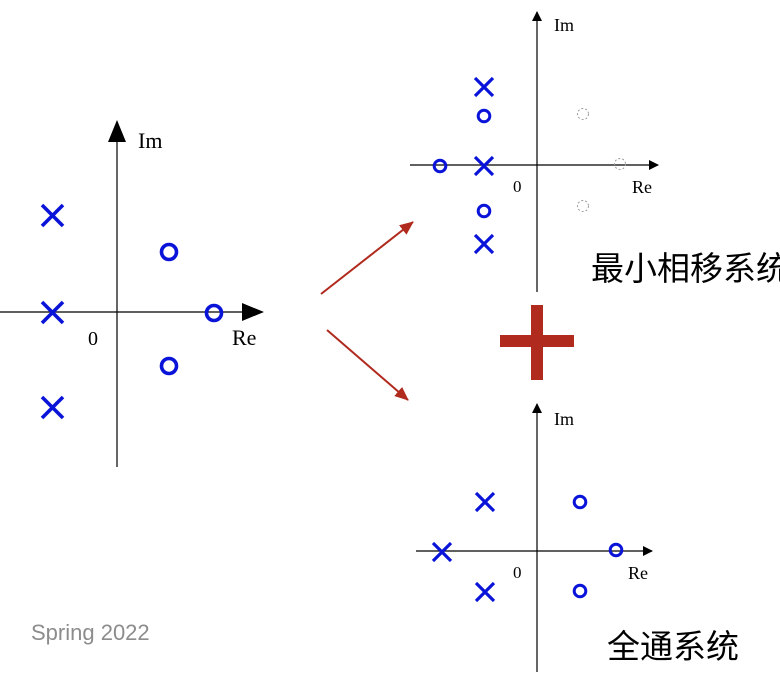  I want to click on minimum-phase-system-label: 最小相移系统, so click(685, 268).